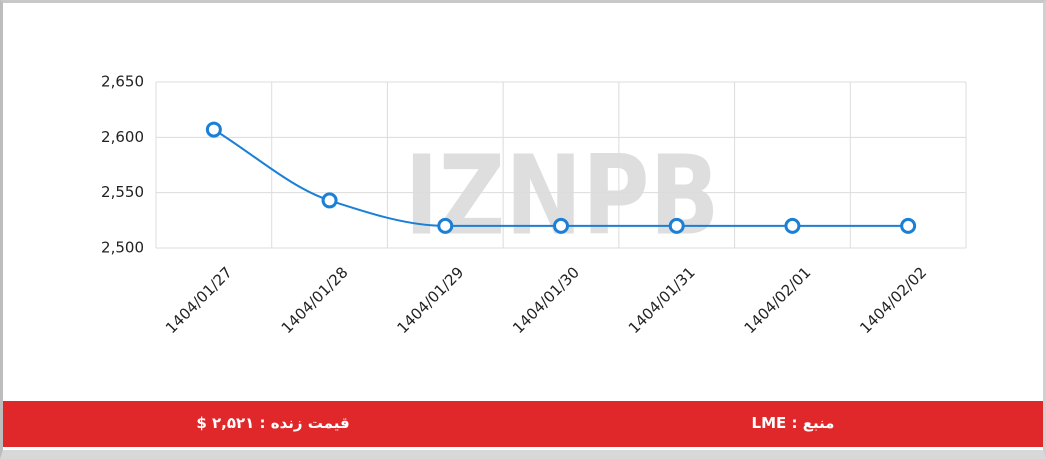  Describe the element at coordinates (778, 300) in the screenshot. I see `x-tick-label: 1404/02/01` at that location.